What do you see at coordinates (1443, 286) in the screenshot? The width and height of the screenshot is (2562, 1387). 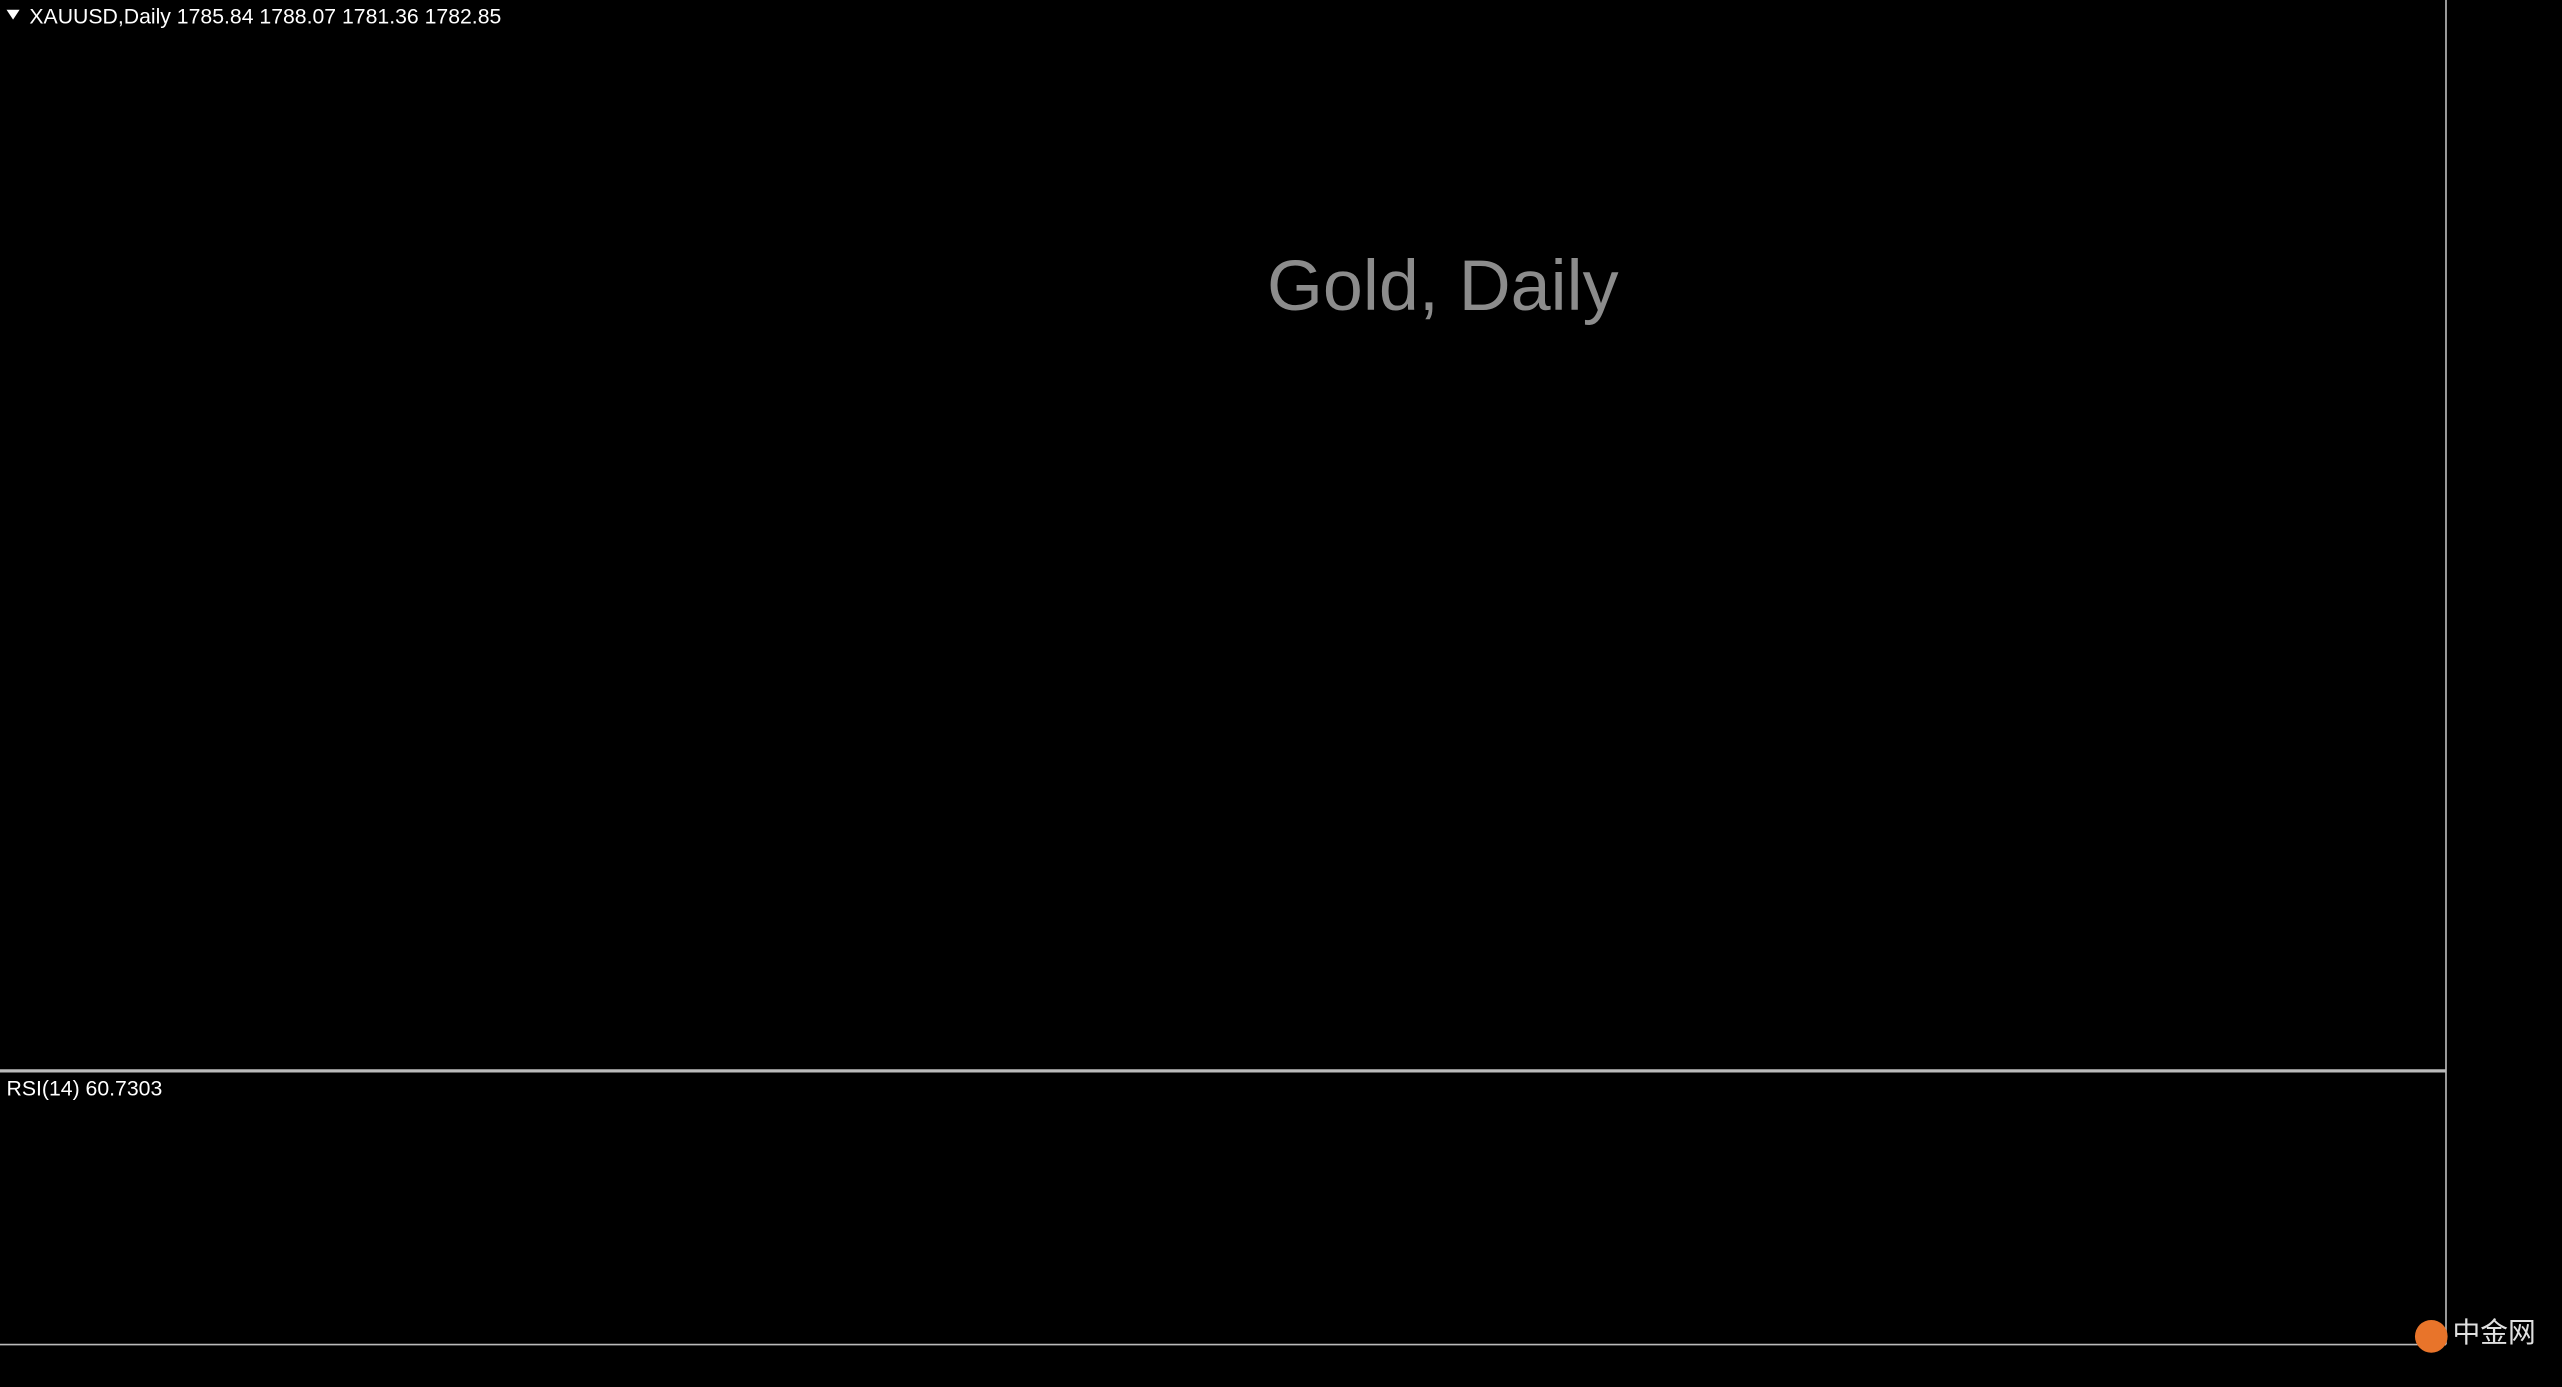 I see `watermark-title: Gold, Daily` at bounding box center [1443, 286].